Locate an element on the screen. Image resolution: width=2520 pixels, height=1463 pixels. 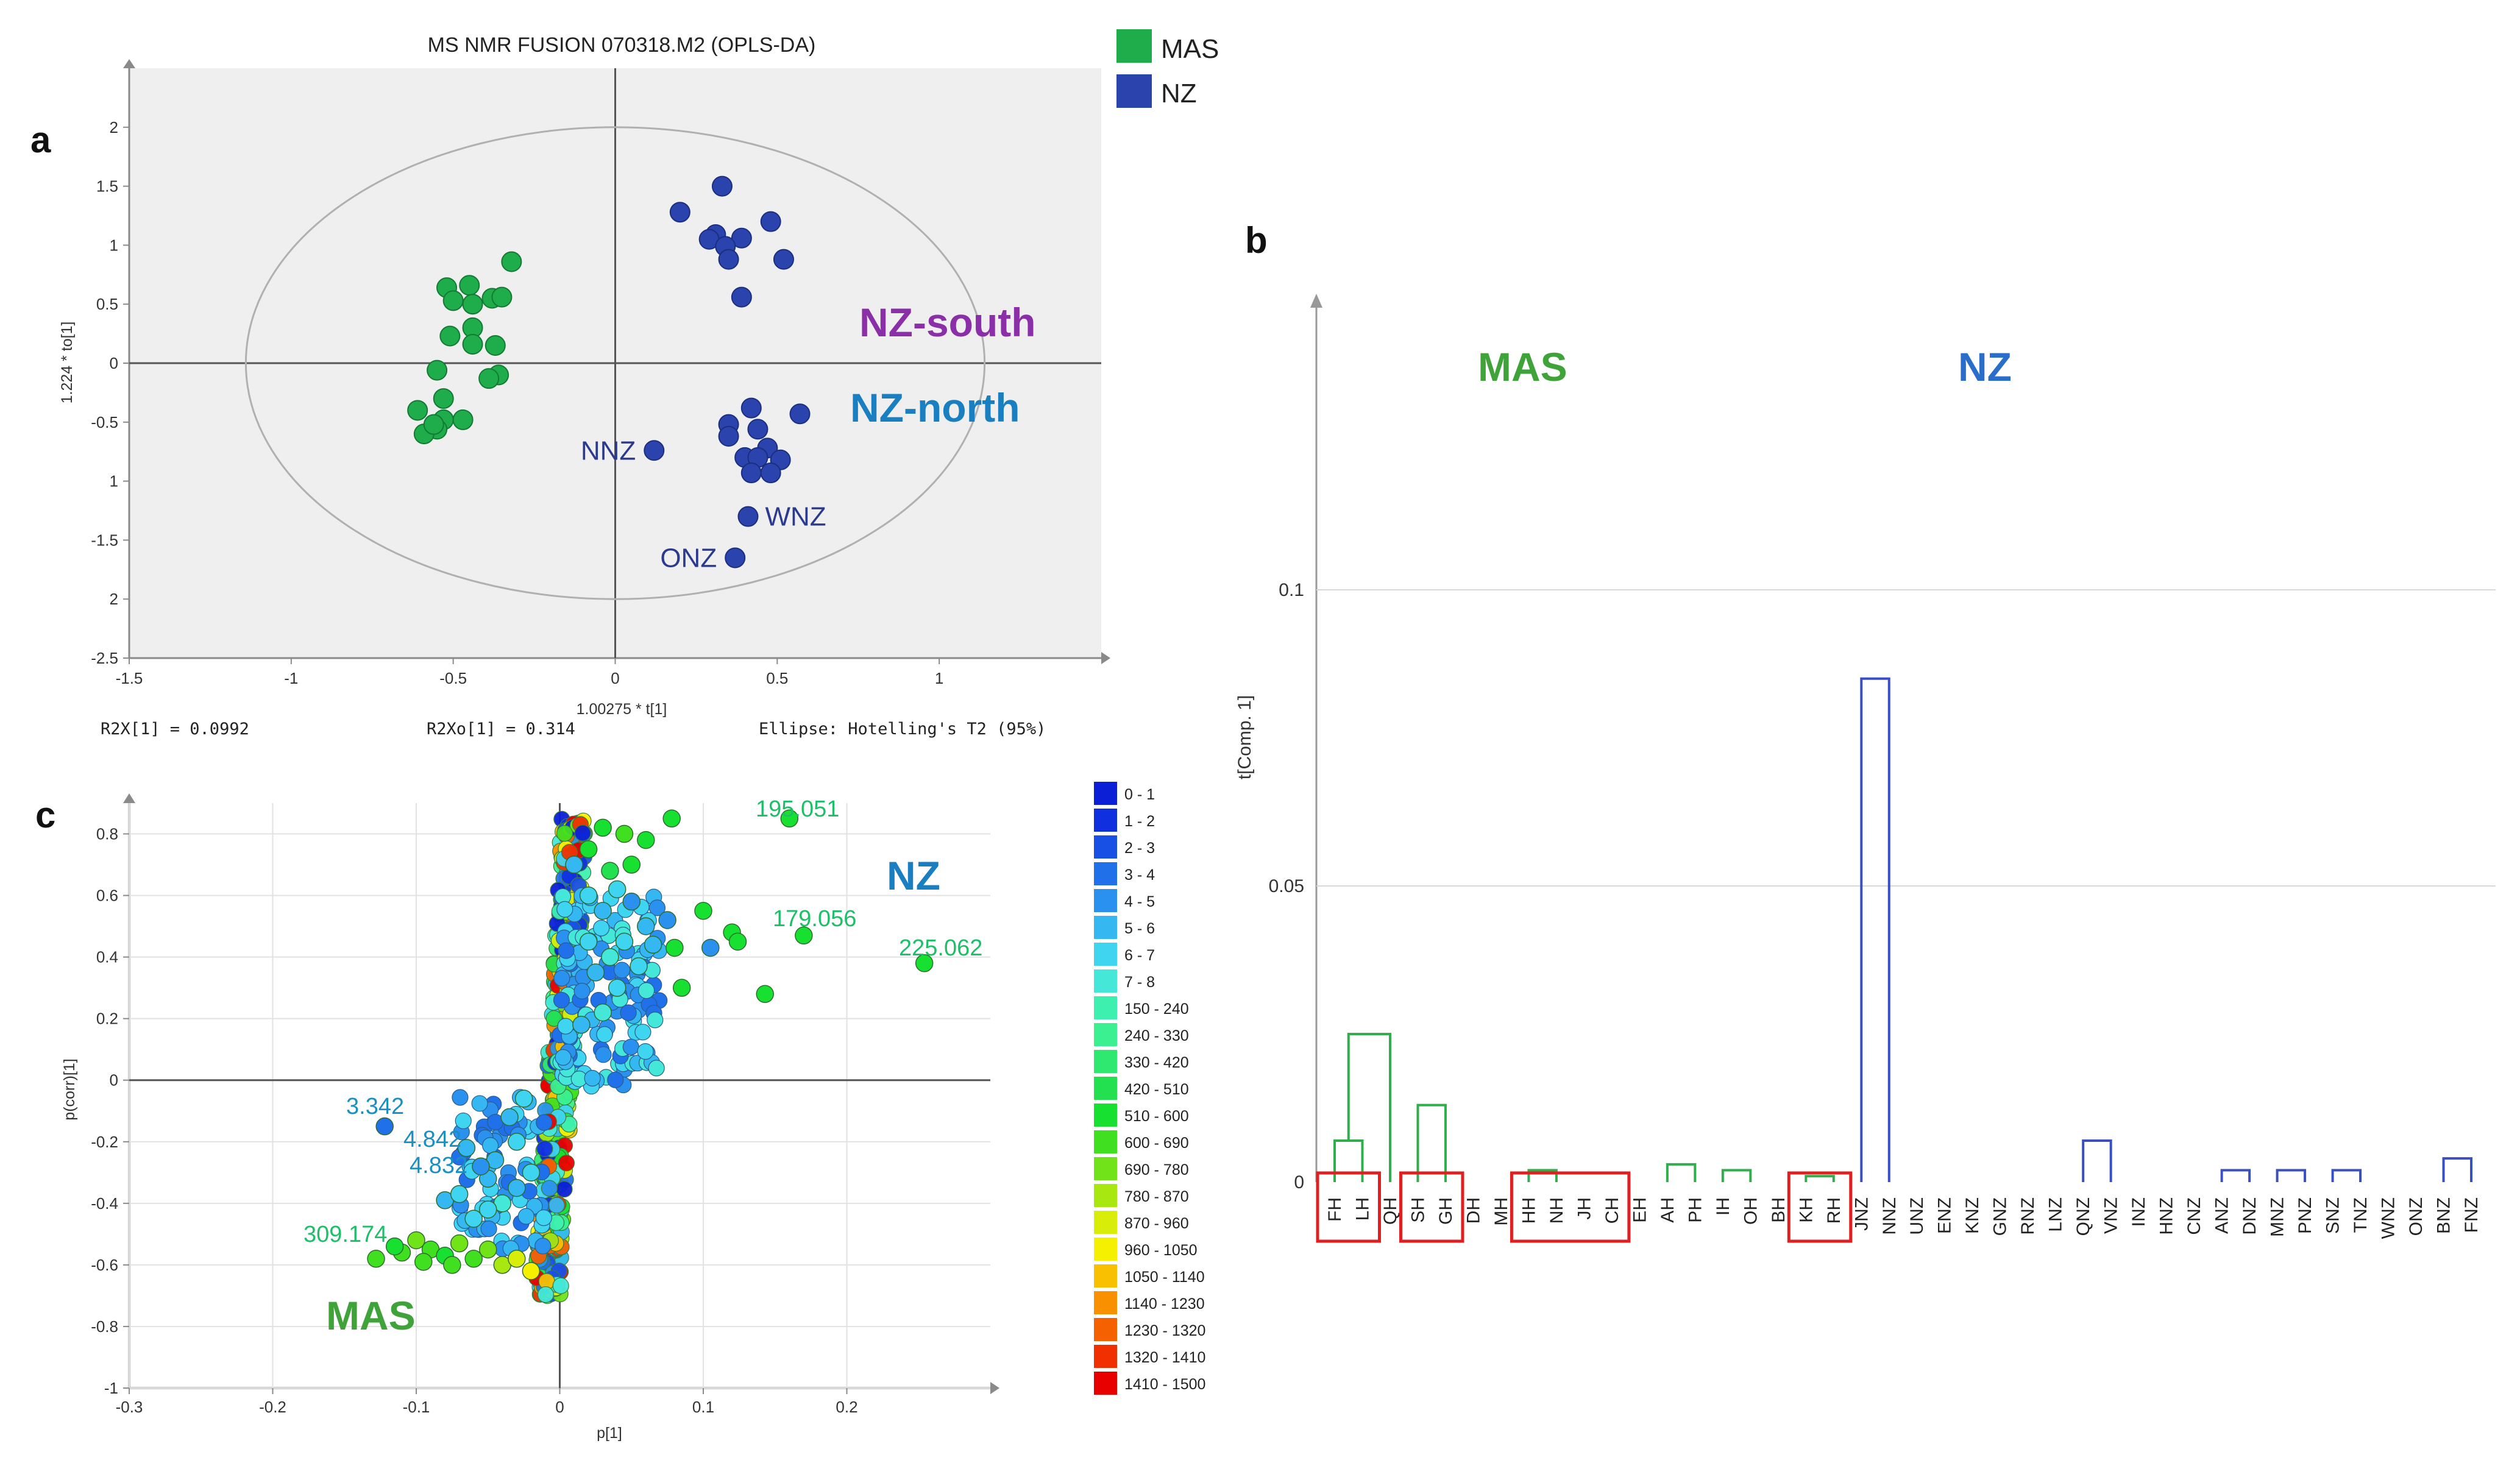
color-scale-label: 1320 - 1410 is located at coordinates (1164, 1358).